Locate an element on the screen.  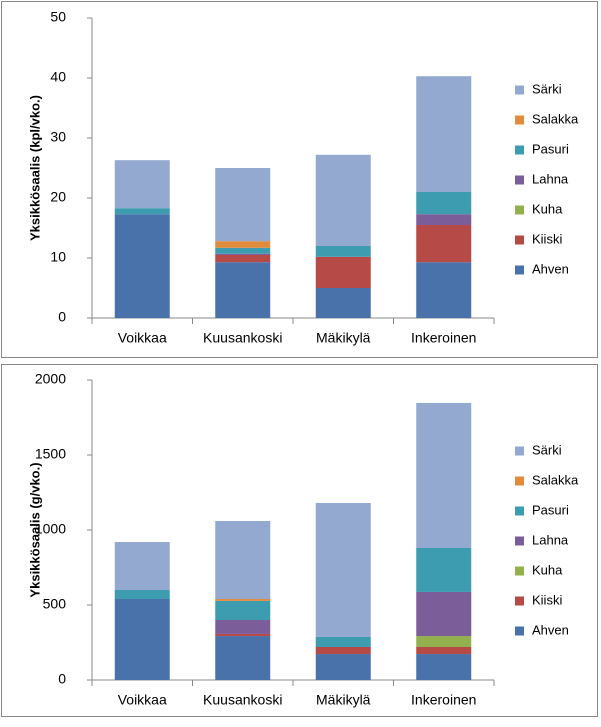
y-tick-label: 1000 is located at coordinates (50, 529).